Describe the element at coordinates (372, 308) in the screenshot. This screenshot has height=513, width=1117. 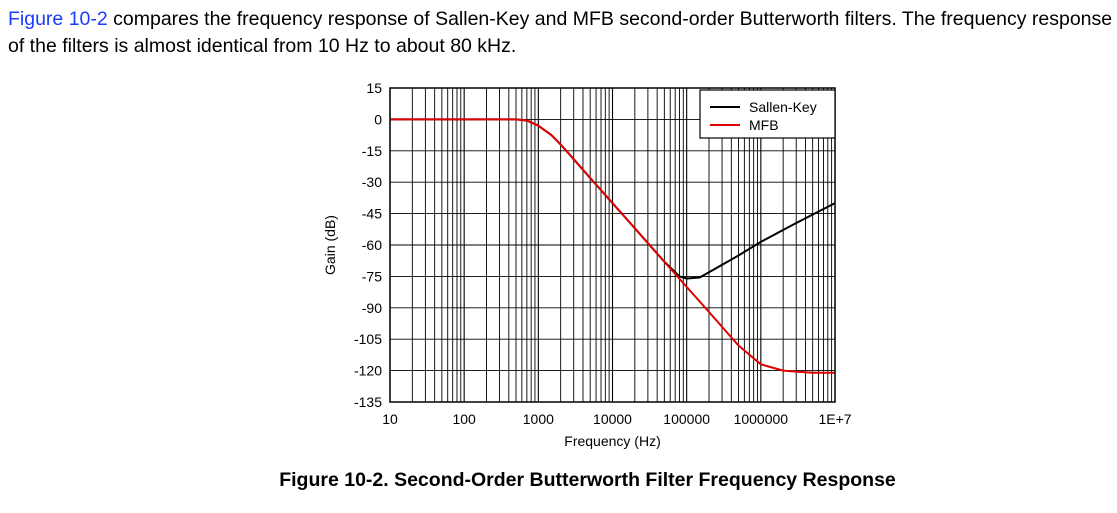
I see `y-tick-label: -90` at that location.